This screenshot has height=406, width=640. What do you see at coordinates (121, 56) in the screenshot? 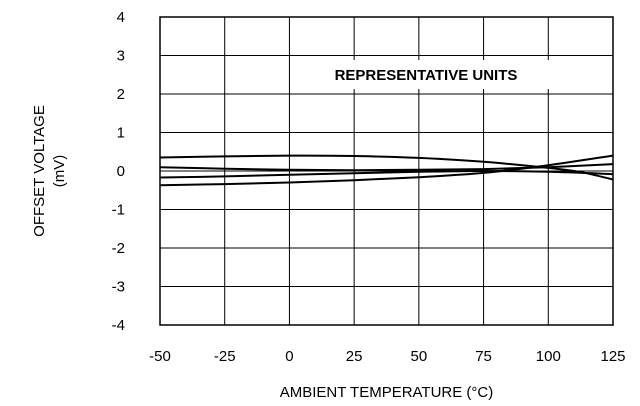
I see `y-tick-label: 3` at bounding box center [121, 56].